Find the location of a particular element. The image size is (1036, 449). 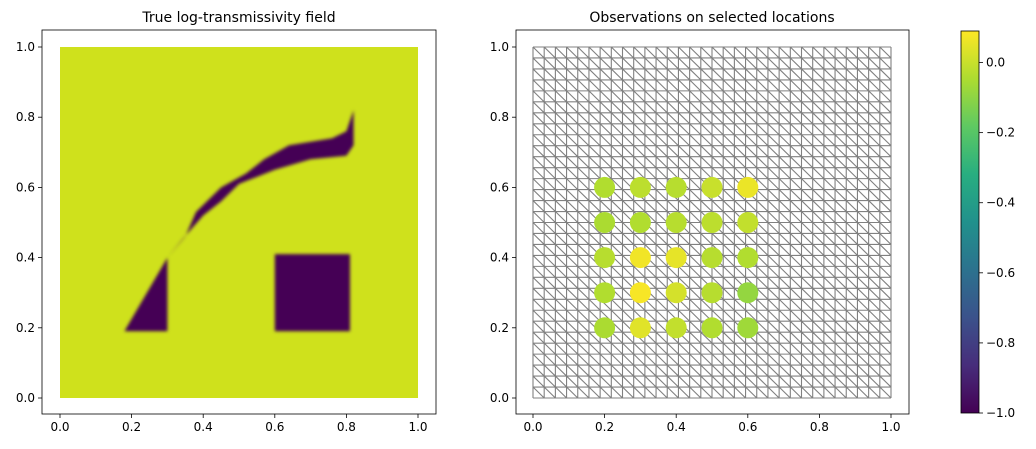

colorbar-tick-label: 0.0 is located at coordinates (995, 63).